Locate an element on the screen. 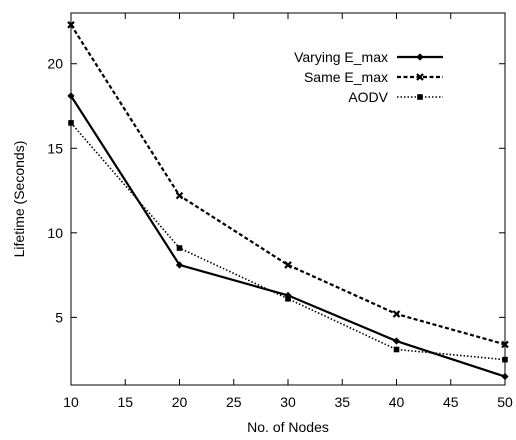 This screenshot has height=440, width=516. x-tick-label: 35 is located at coordinates (342, 402).